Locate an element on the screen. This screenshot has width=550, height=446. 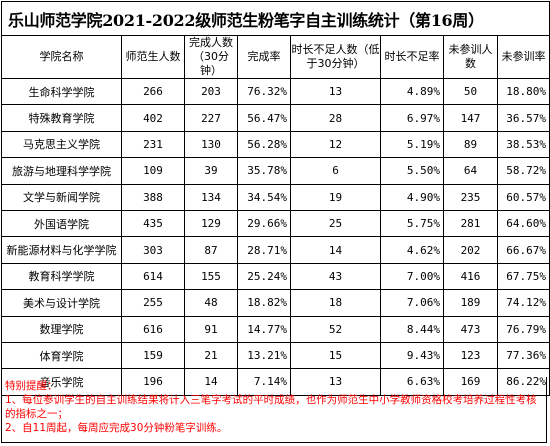
short-rate: 9.43% is located at coordinates (412, 355).